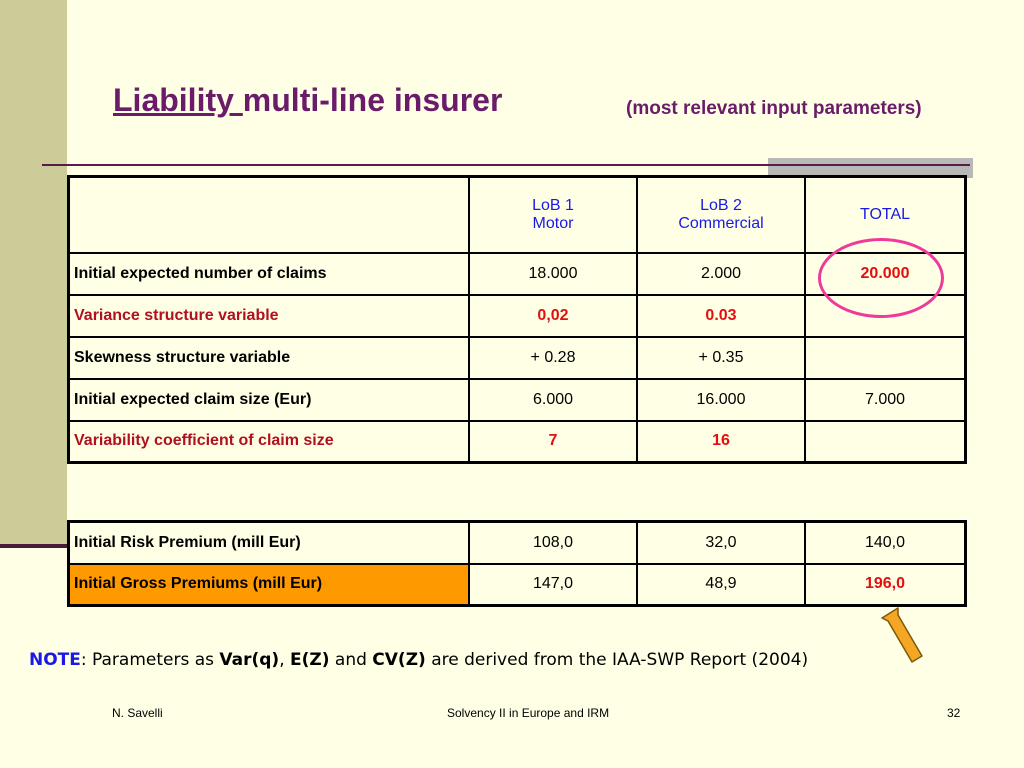 The image size is (1024, 768). I want to click on header-empty-cell, so click(268, 214).